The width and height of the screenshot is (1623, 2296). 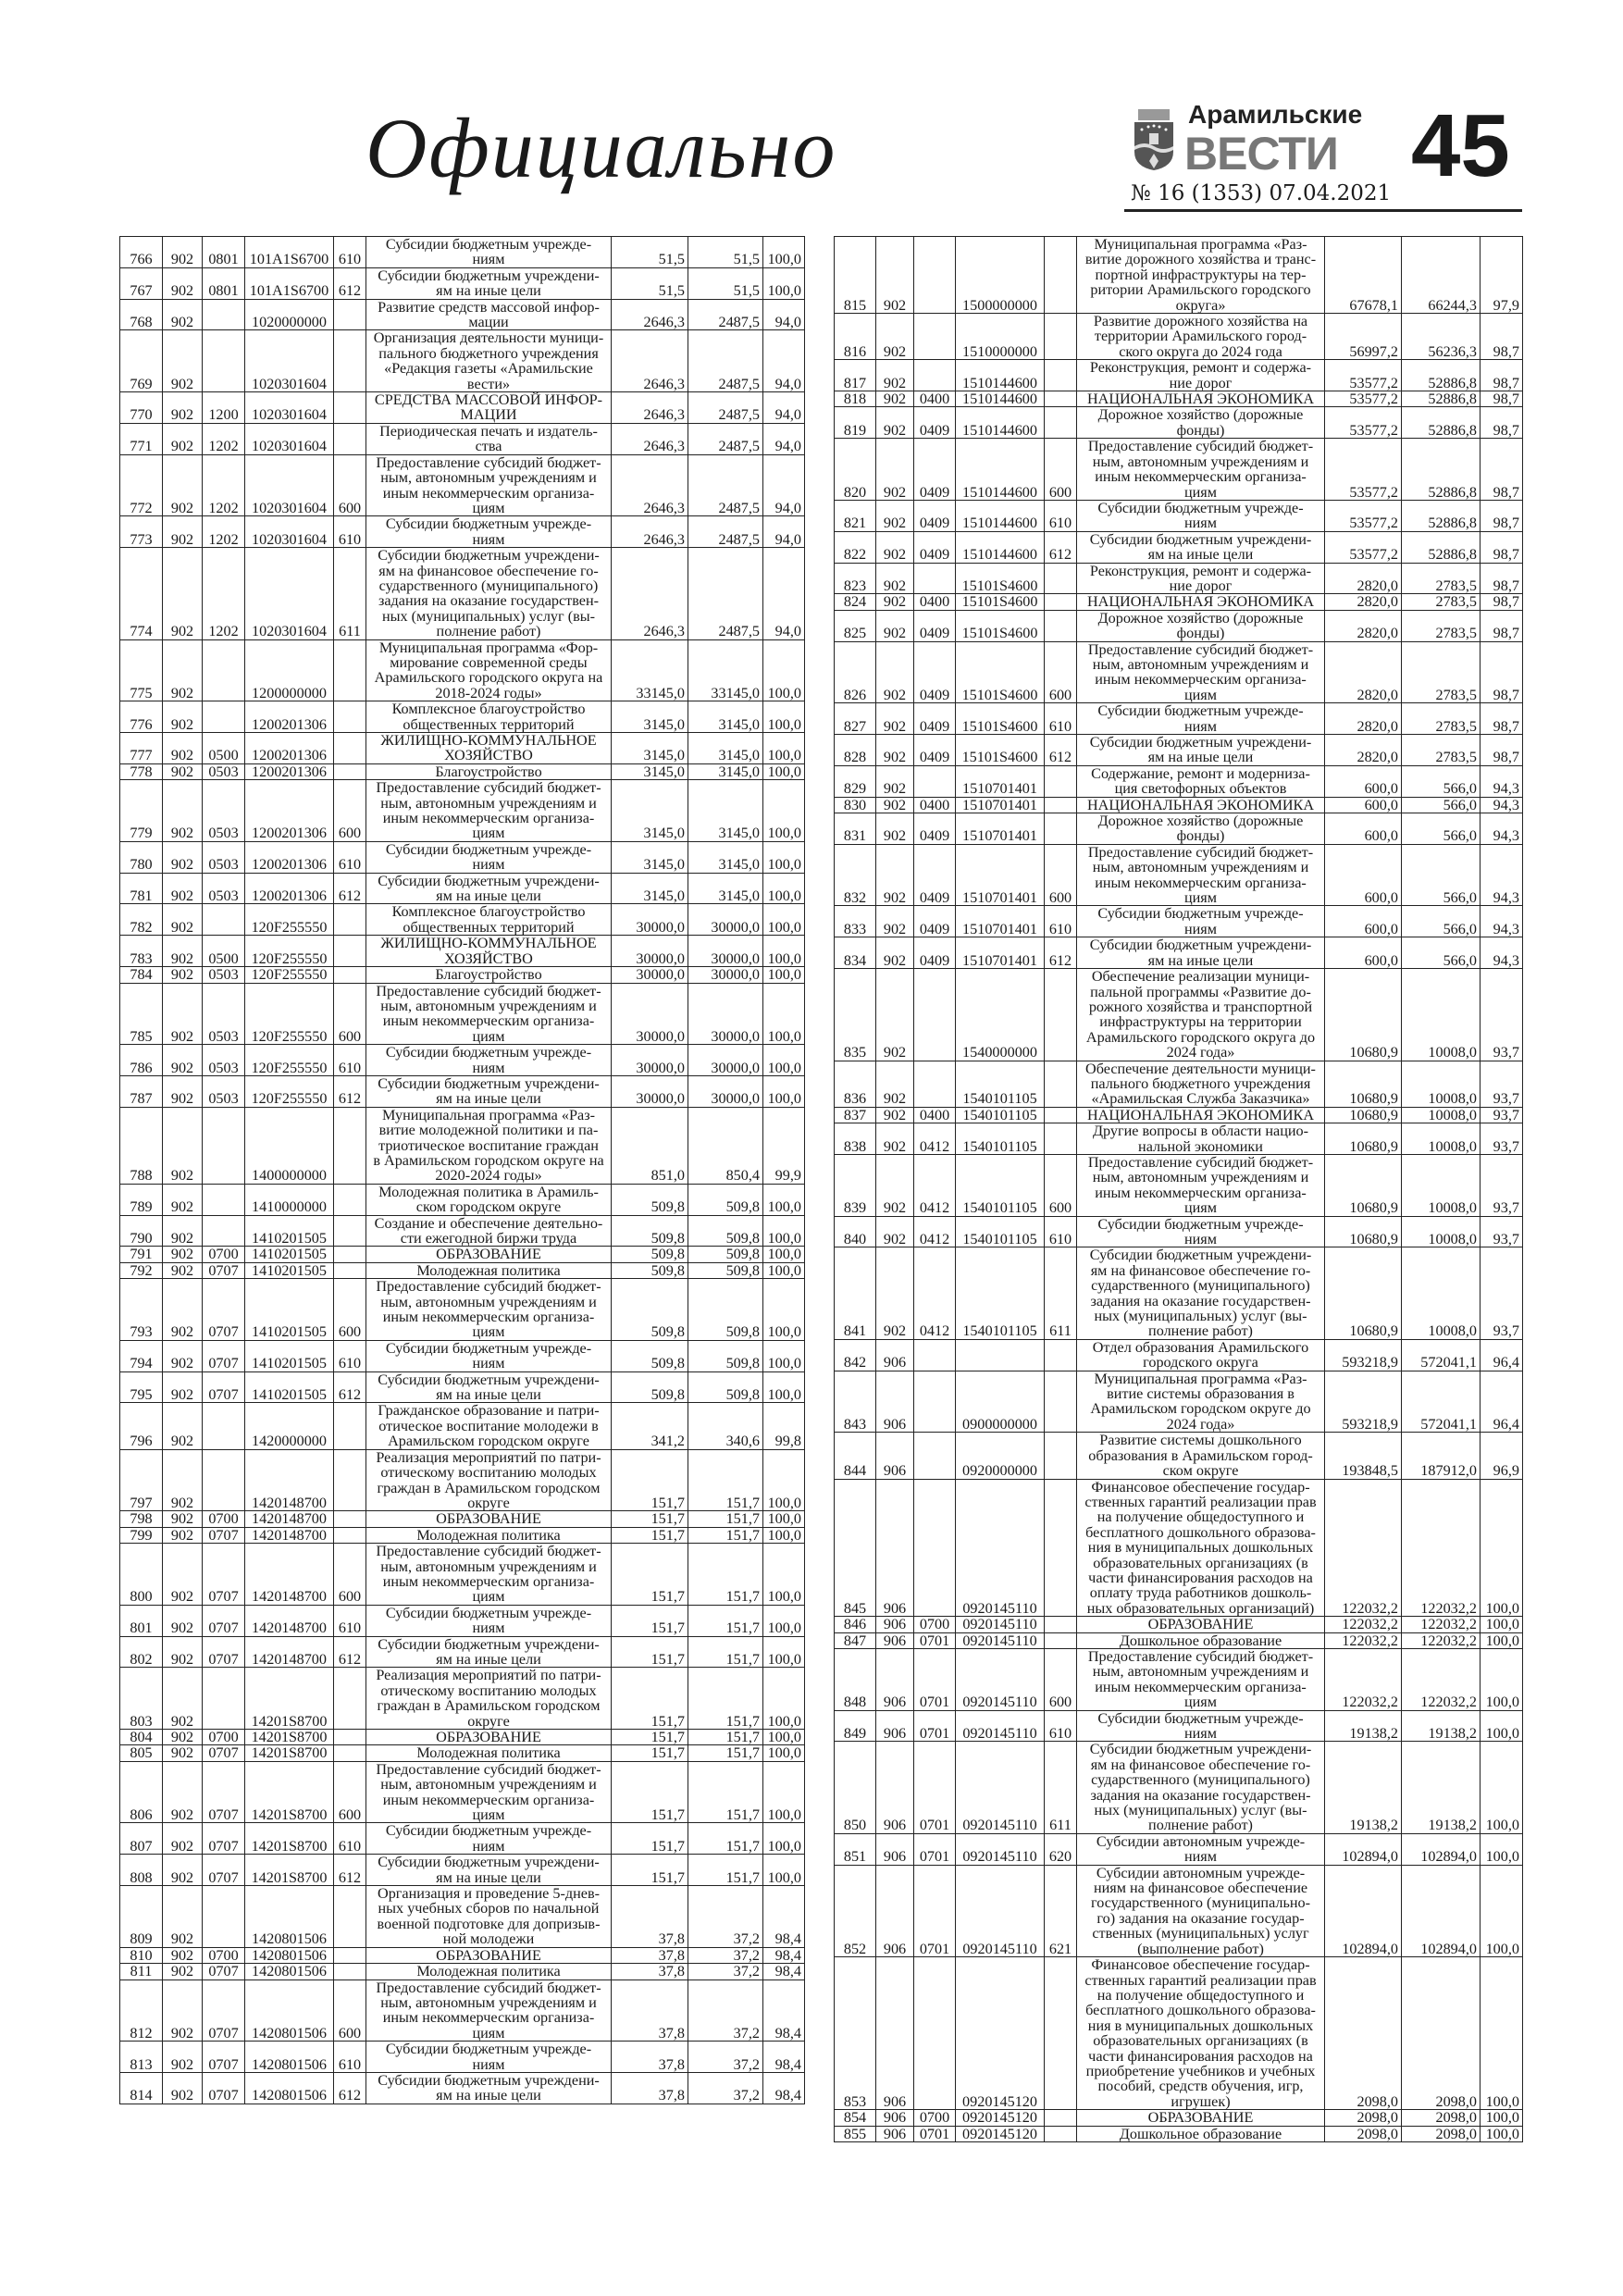 What do you see at coordinates (855, 1625) in the screenshot?
I see `row-number: 846` at bounding box center [855, 1625].